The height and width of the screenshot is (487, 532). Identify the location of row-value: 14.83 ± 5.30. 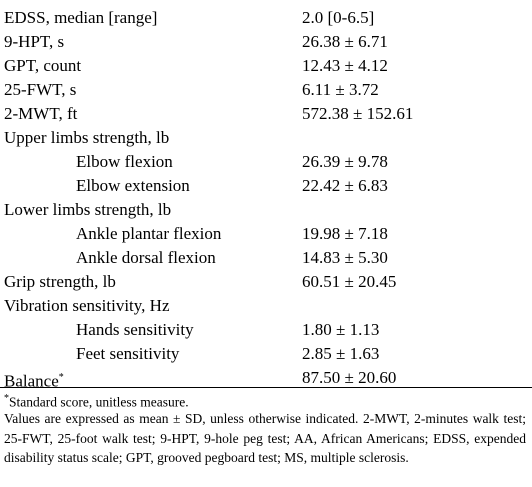
(345, 257).